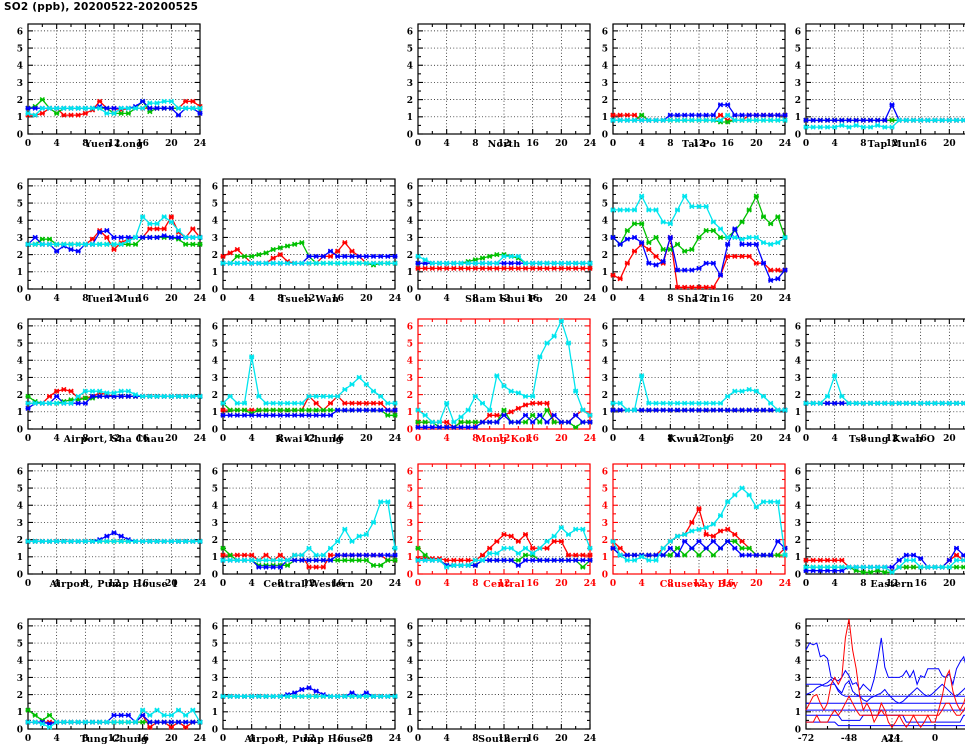 The width and height of the screenshot is (965, 755). I want to click on panel-label: Airport, Sha Chau, so click(114, 439).